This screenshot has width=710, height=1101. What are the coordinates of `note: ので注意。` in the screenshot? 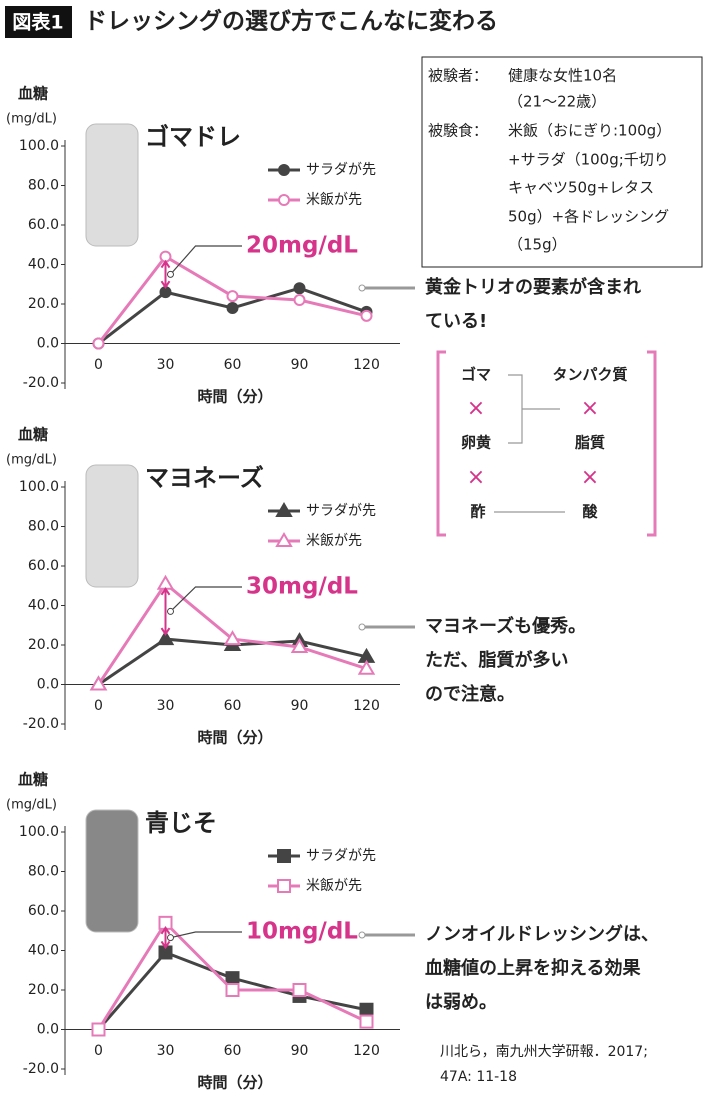 It's located at (470, 694).